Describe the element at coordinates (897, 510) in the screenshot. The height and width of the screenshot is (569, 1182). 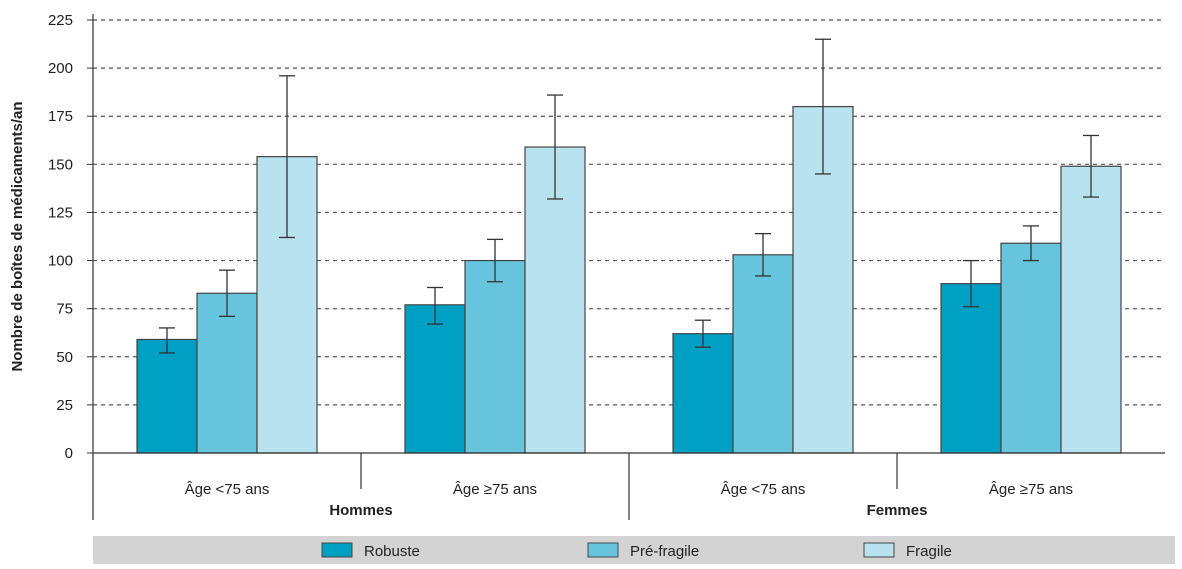
I see `group-label: Femmes` at that location.